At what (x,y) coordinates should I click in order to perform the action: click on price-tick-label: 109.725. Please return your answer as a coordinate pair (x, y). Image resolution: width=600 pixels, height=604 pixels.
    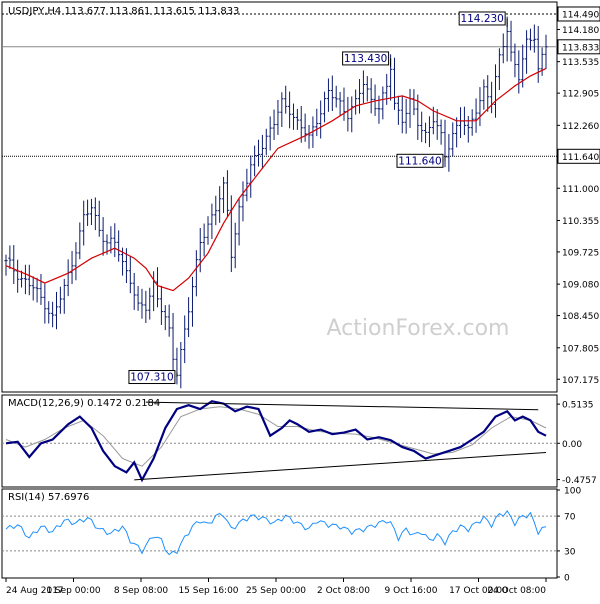
    Looking at the image, I should click on (580, 253).